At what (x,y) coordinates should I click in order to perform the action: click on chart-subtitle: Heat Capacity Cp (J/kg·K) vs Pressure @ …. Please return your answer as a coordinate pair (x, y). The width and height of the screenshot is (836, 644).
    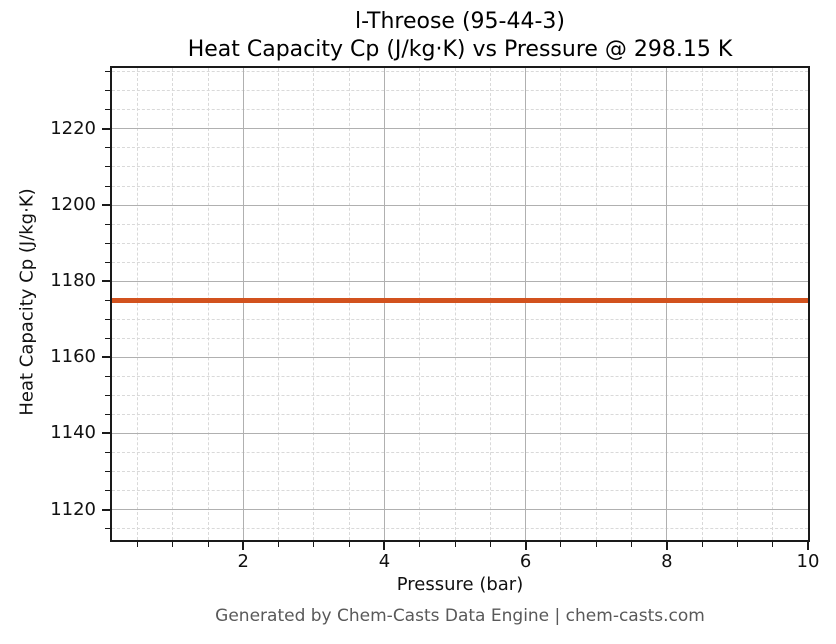
    Looking at the image, I should click on (460, 49).